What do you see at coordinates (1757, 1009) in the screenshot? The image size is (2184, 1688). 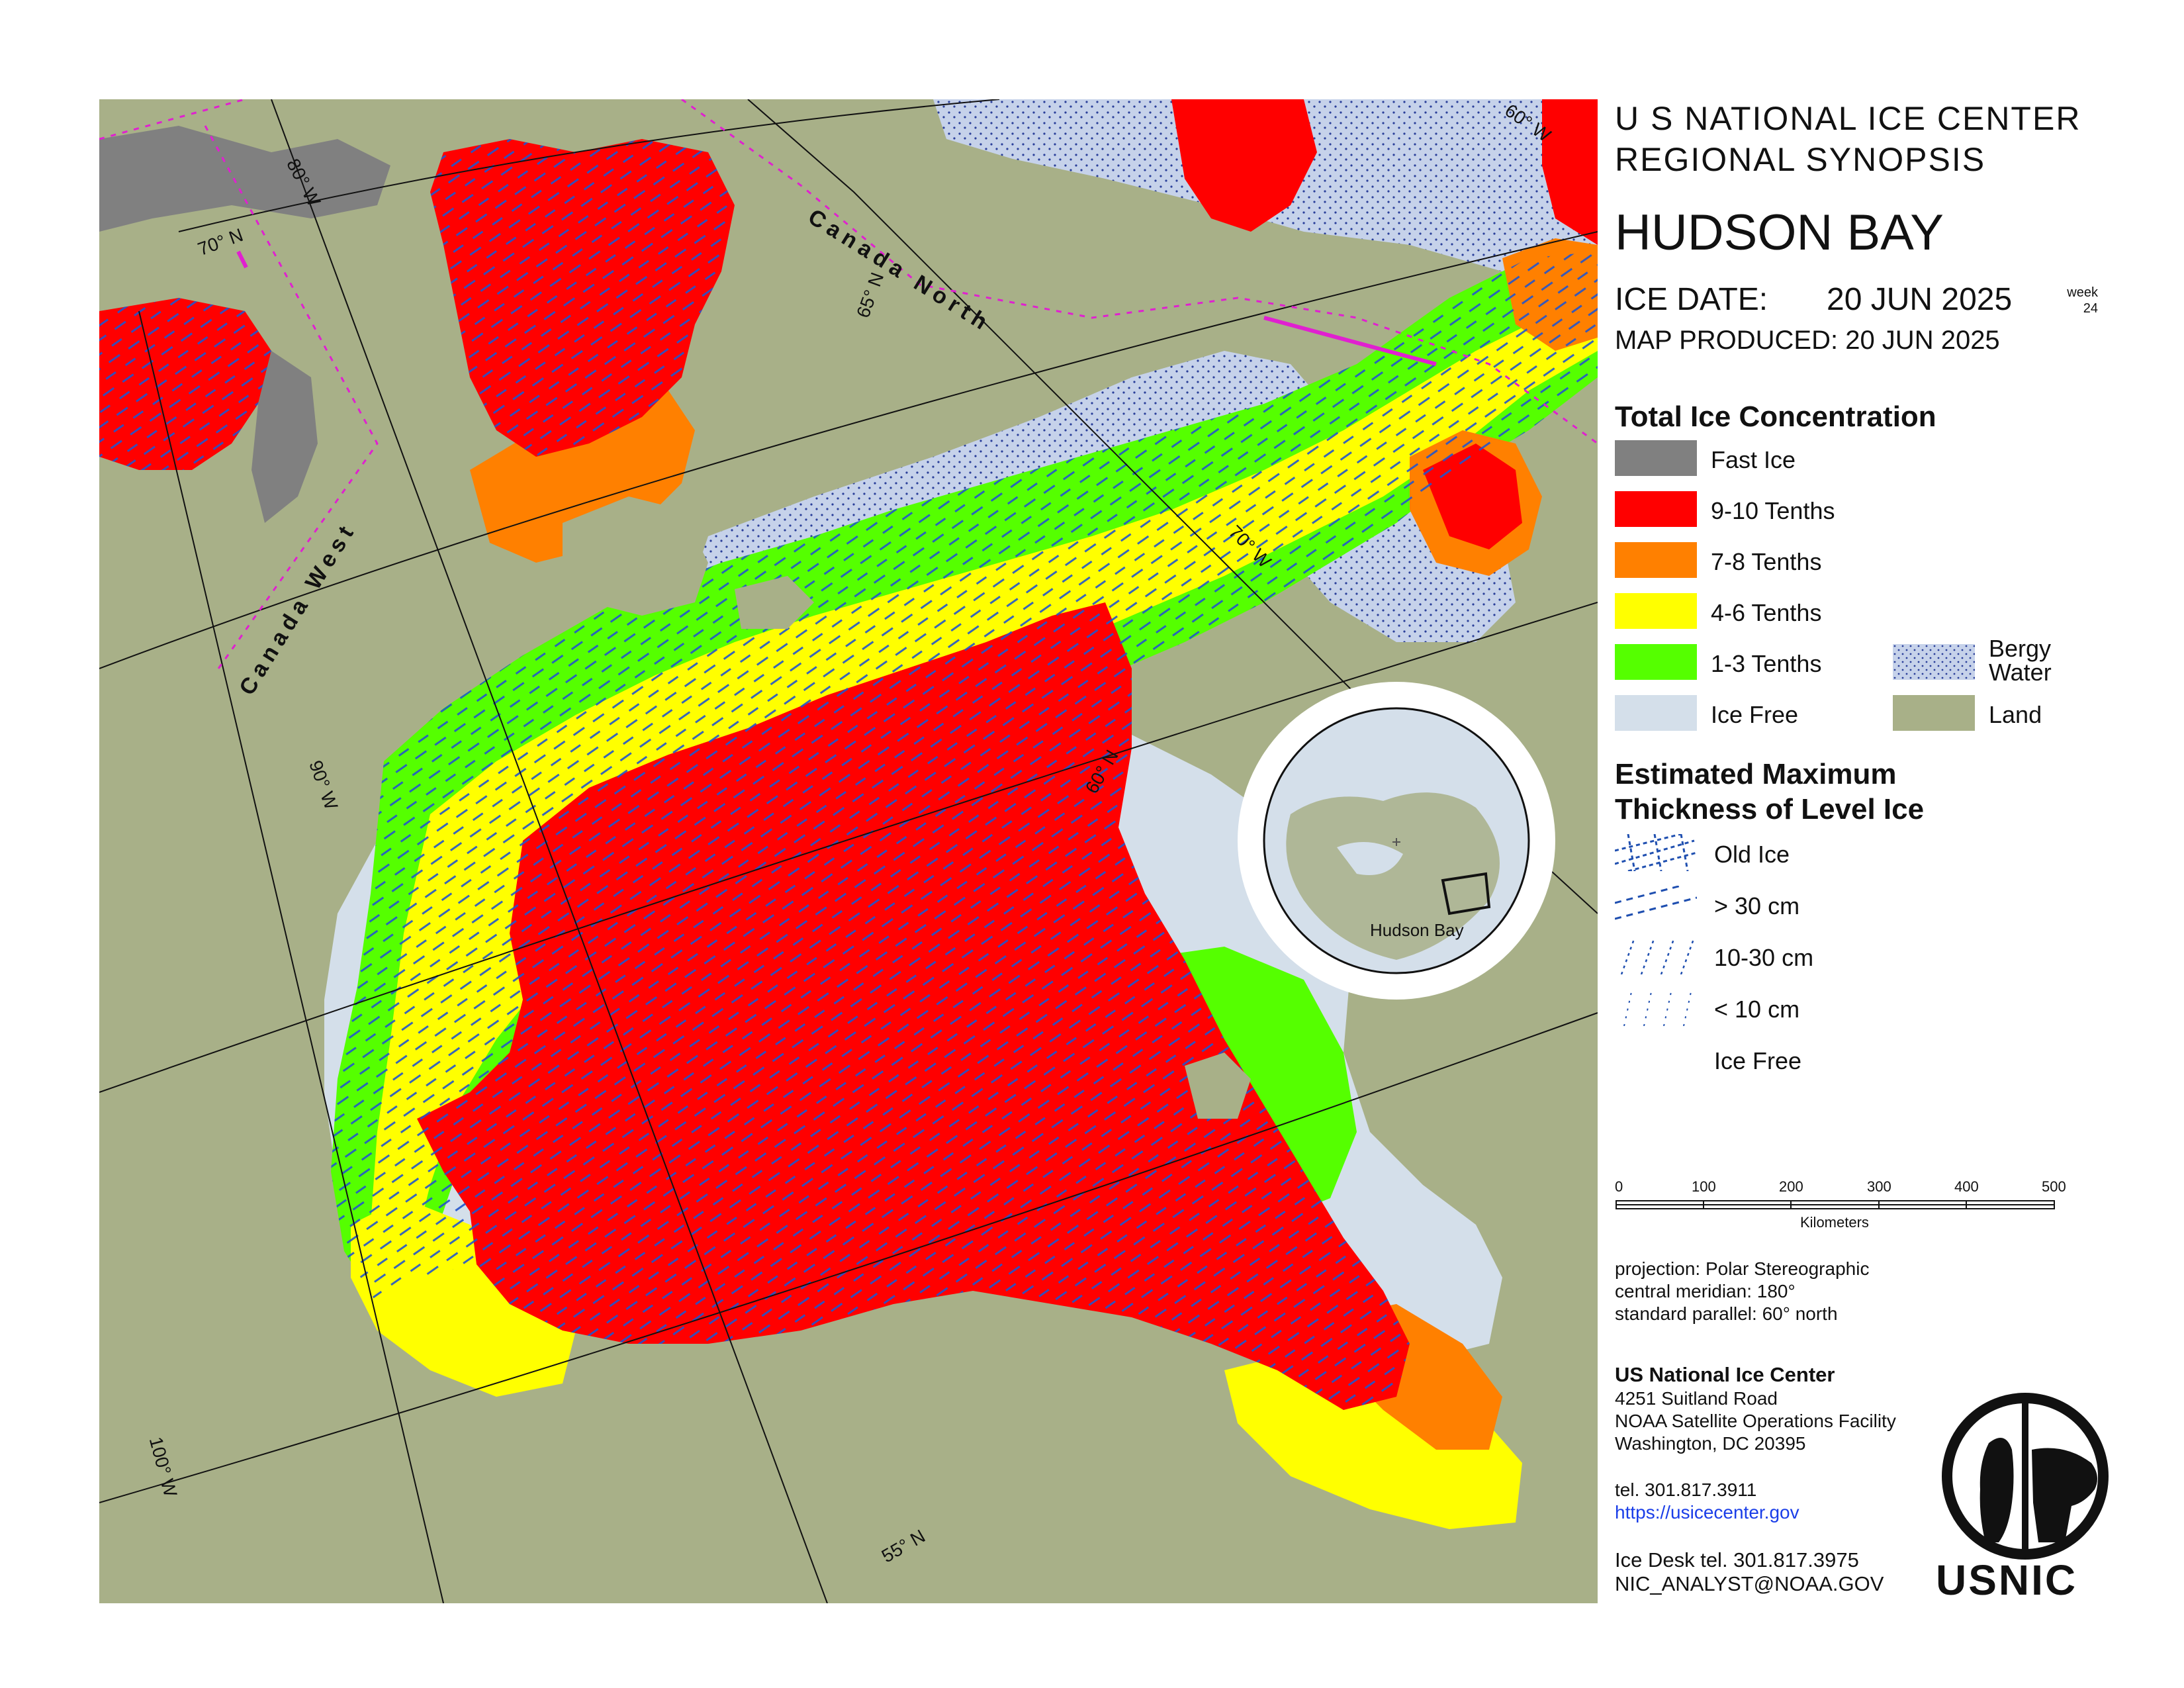 I see `thickness-label-under-10: < 10 cm` at bounding box center [1757, 1009].